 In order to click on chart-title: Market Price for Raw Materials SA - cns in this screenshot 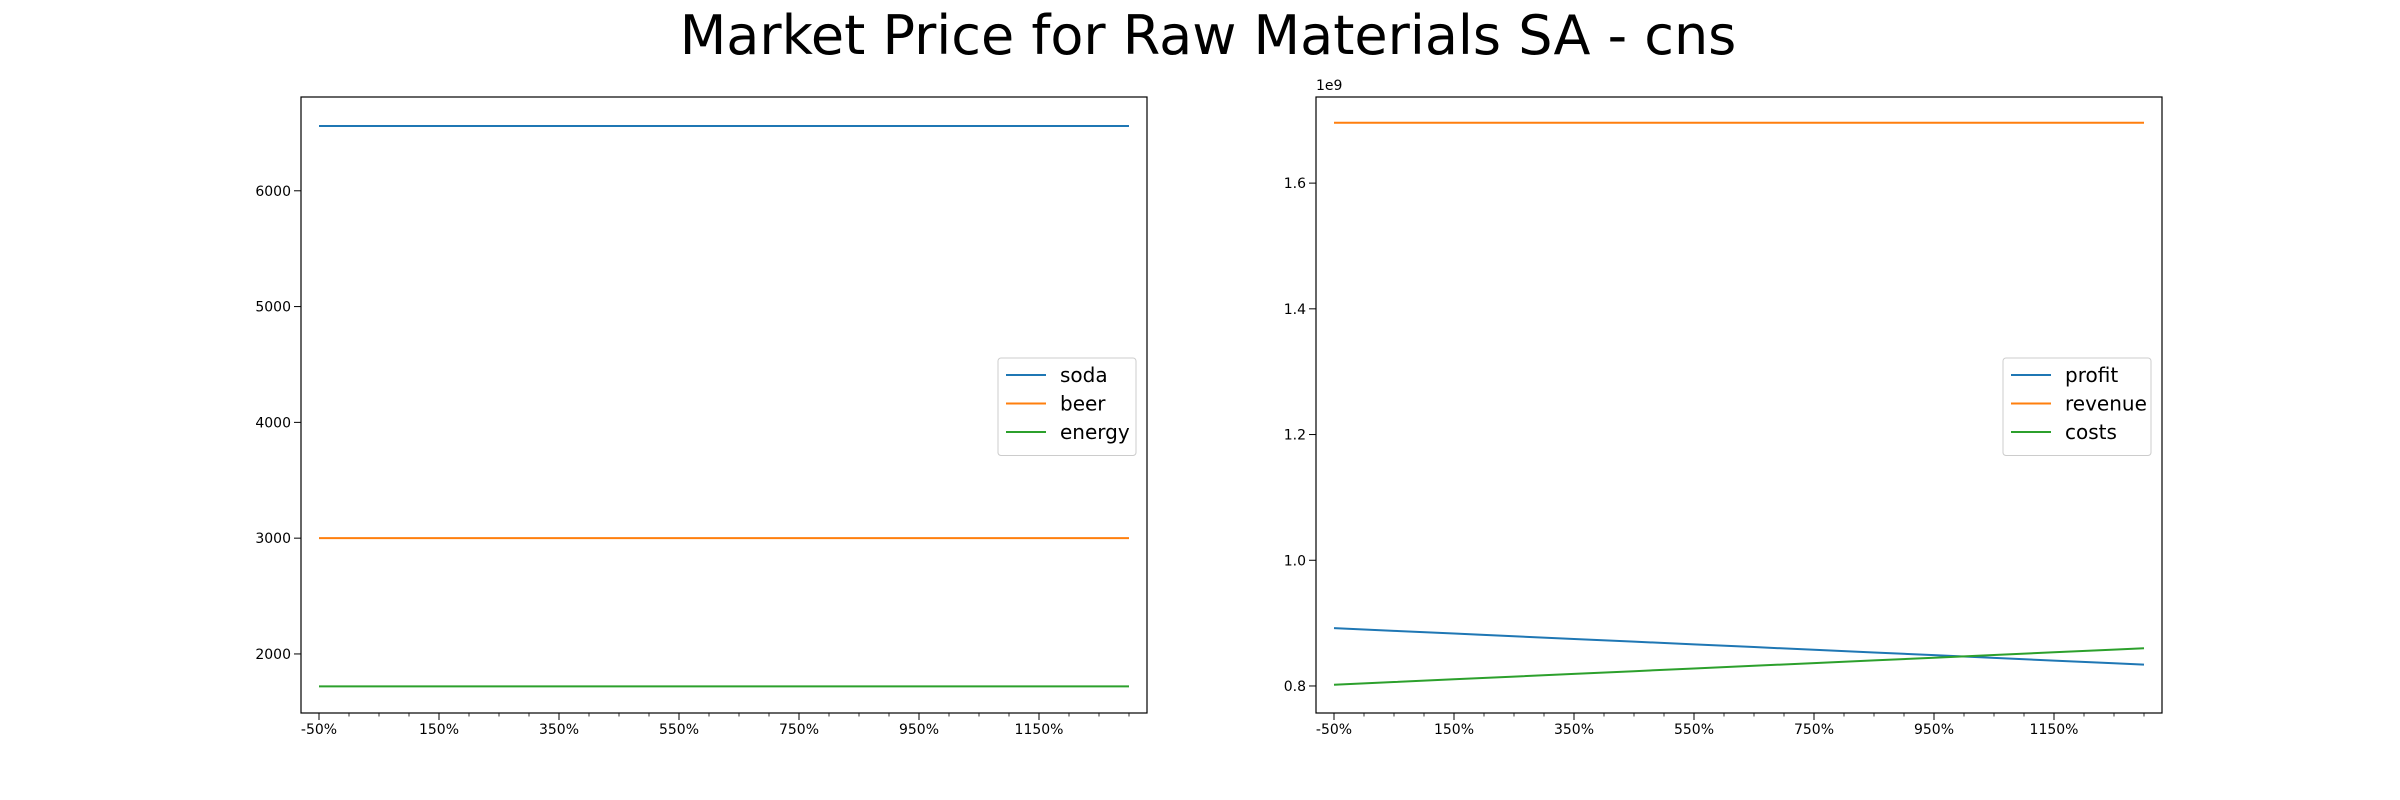, I will do `click(1208, 35)`.